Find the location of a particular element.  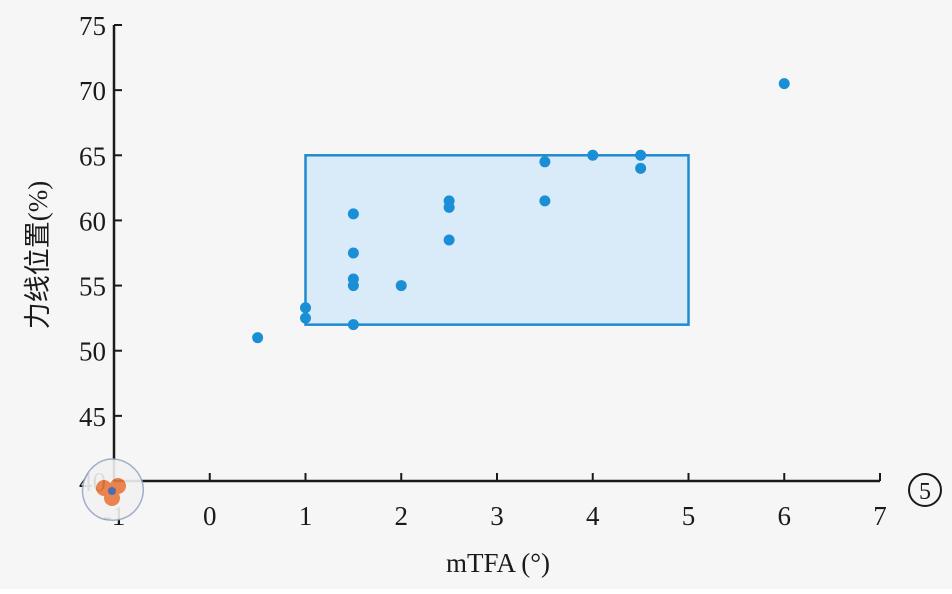

x-axis-title: mTFA (°) is located at coordinates (498, 563).